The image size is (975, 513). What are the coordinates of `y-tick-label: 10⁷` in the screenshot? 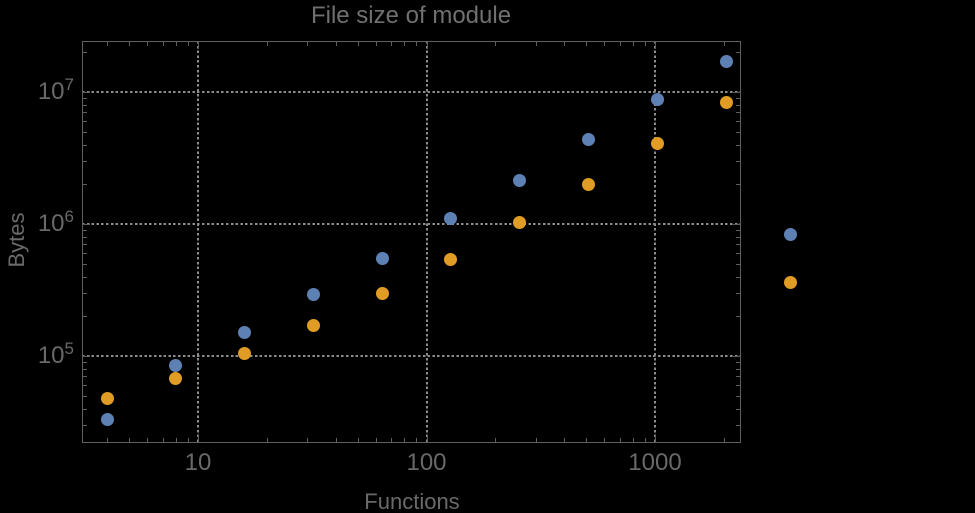 It's located at (55, 90).